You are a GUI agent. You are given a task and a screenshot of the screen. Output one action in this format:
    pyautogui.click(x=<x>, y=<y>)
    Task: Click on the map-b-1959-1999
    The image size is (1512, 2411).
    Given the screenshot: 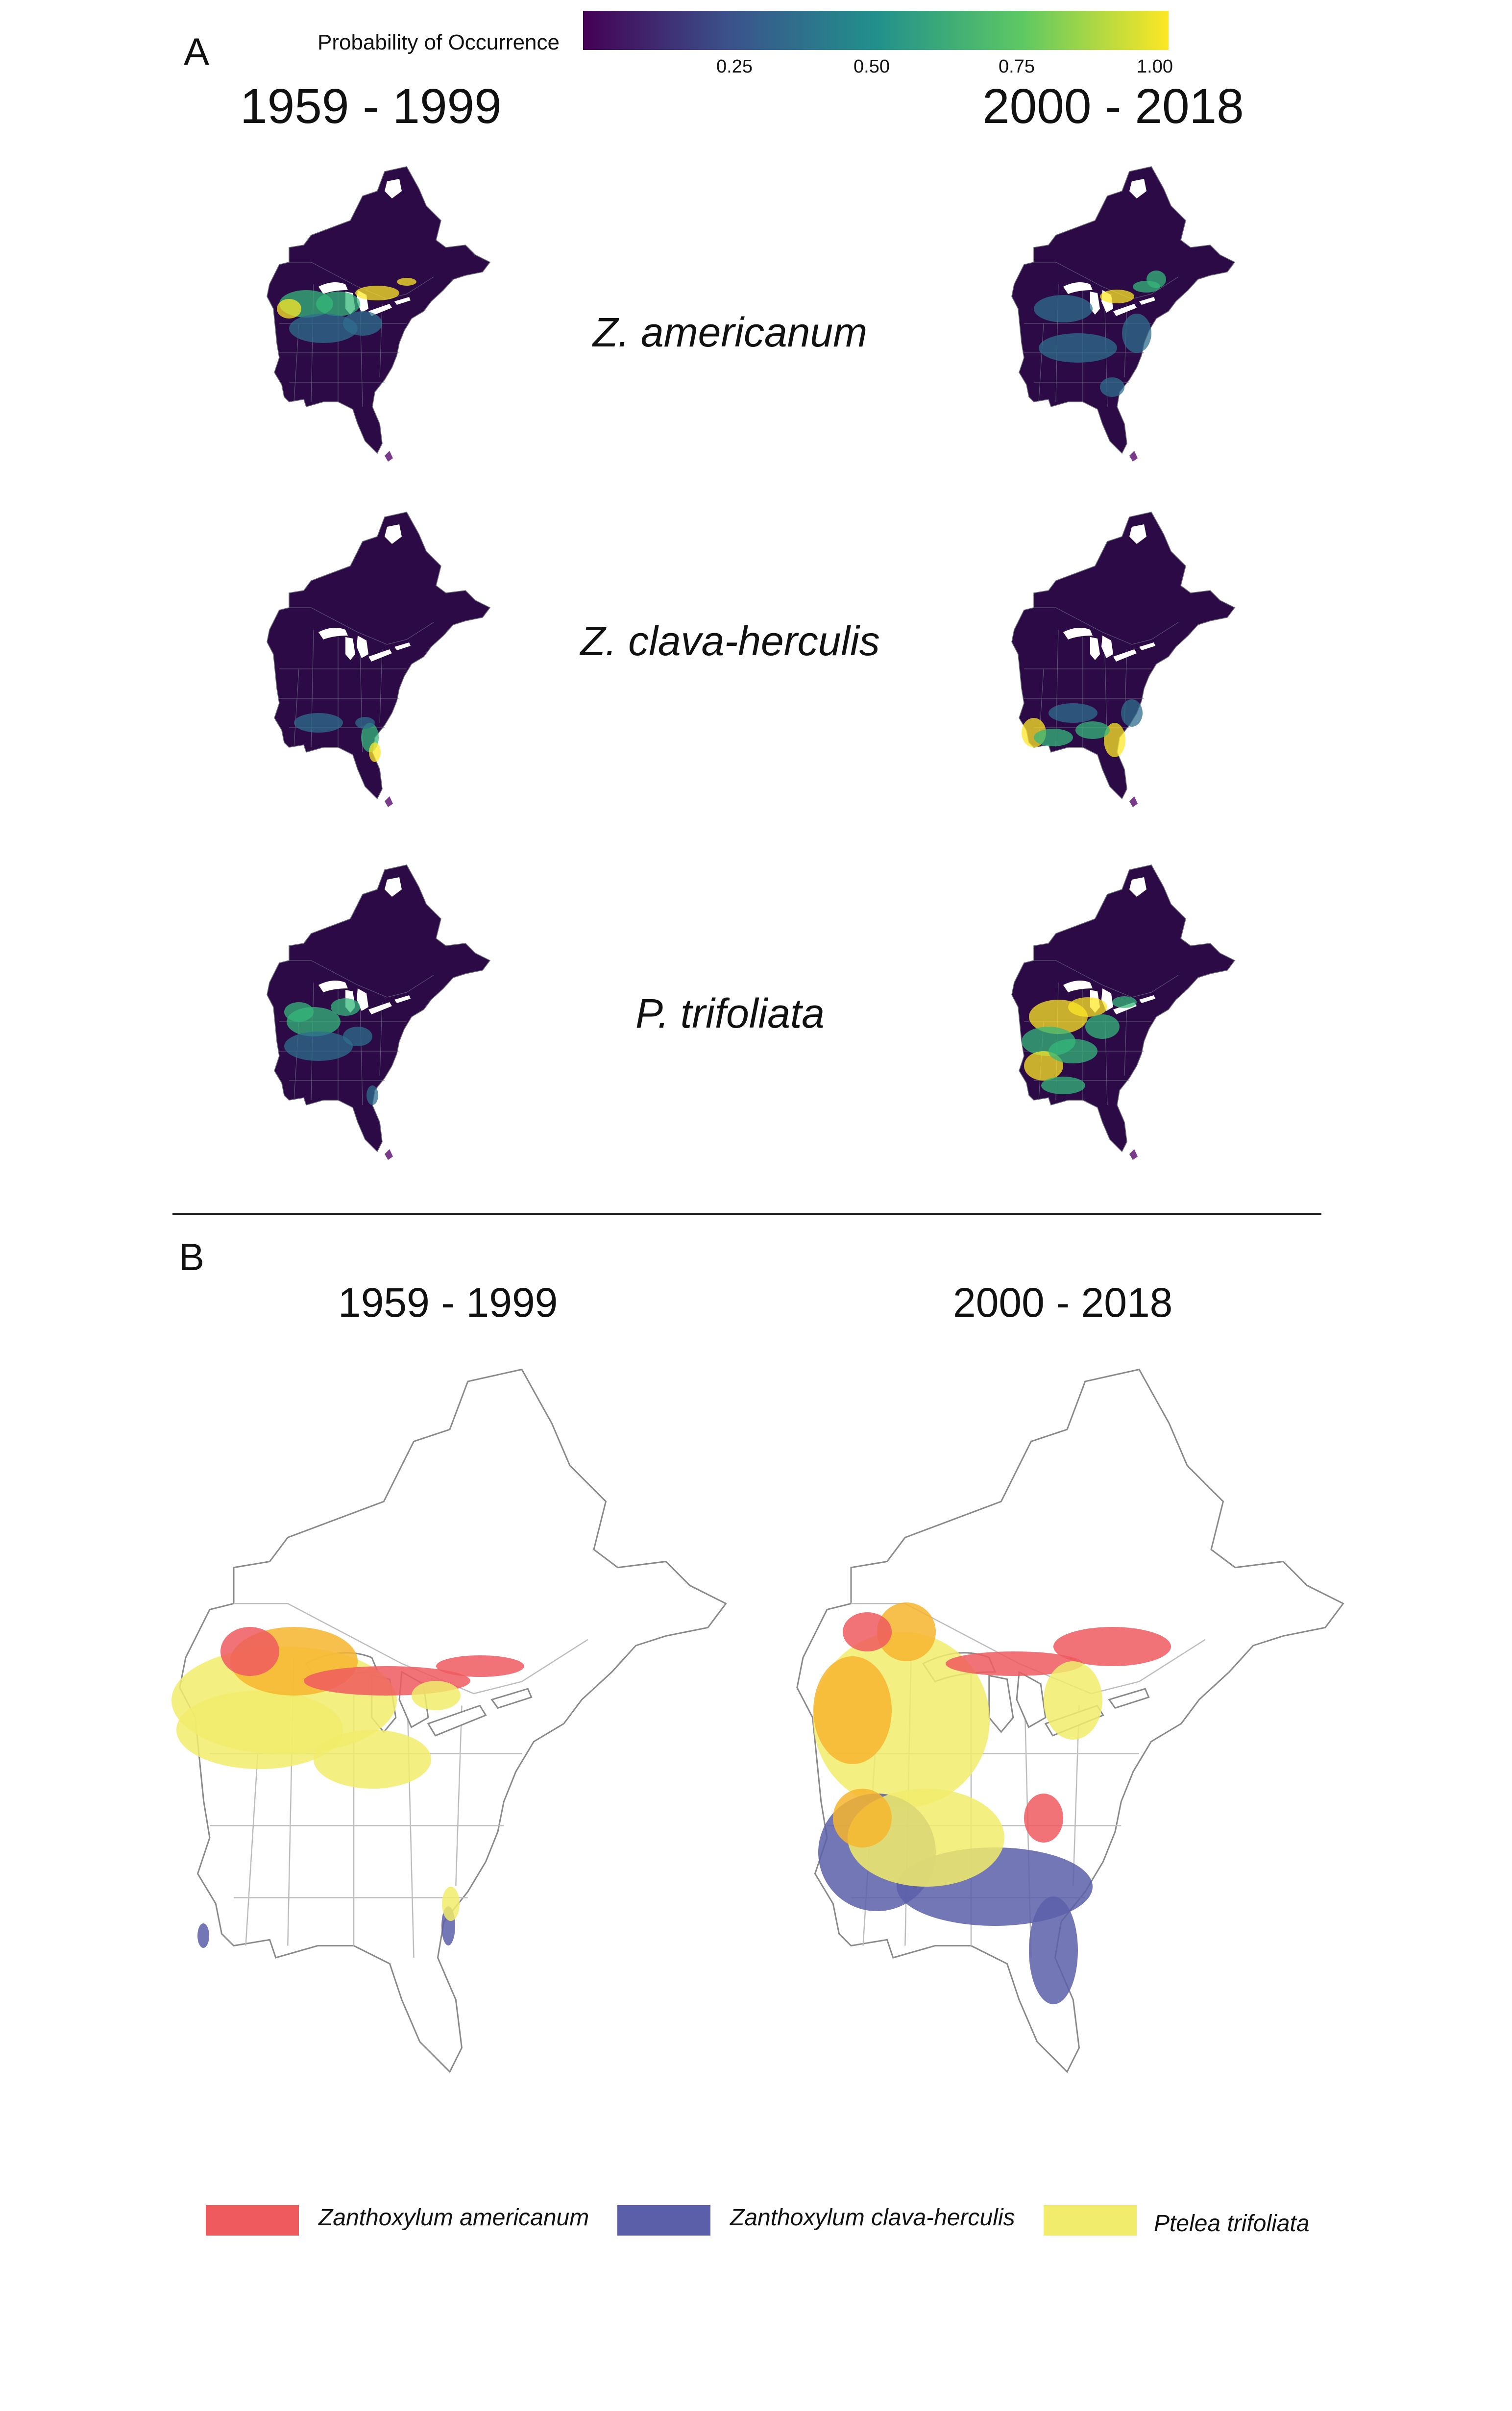 What is the action you would take?
    pyautogui.click(x=449, y=1720)
    